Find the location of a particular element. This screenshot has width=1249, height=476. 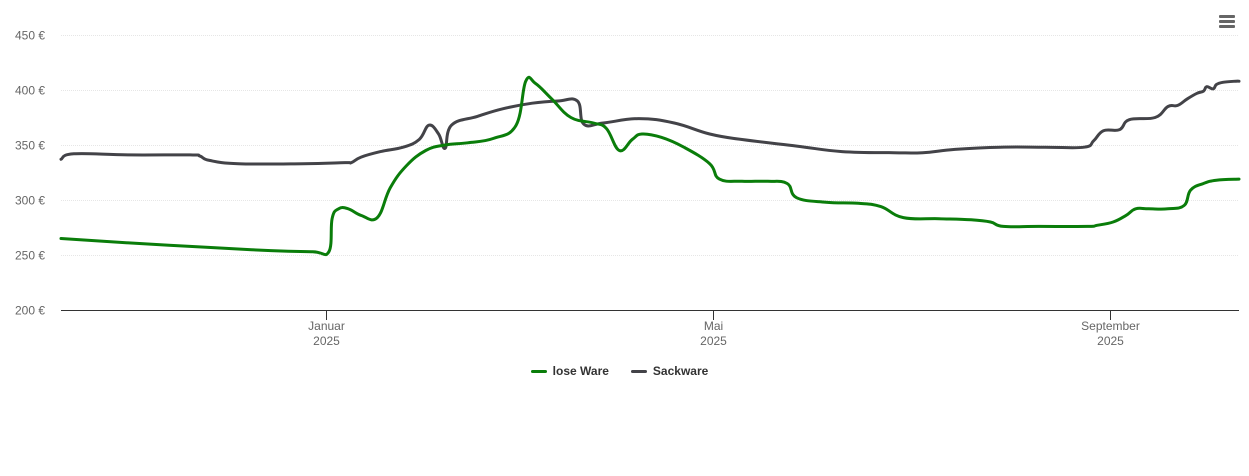

chart-legend: lose Ware Sackware is located at coordinates (619, 371).